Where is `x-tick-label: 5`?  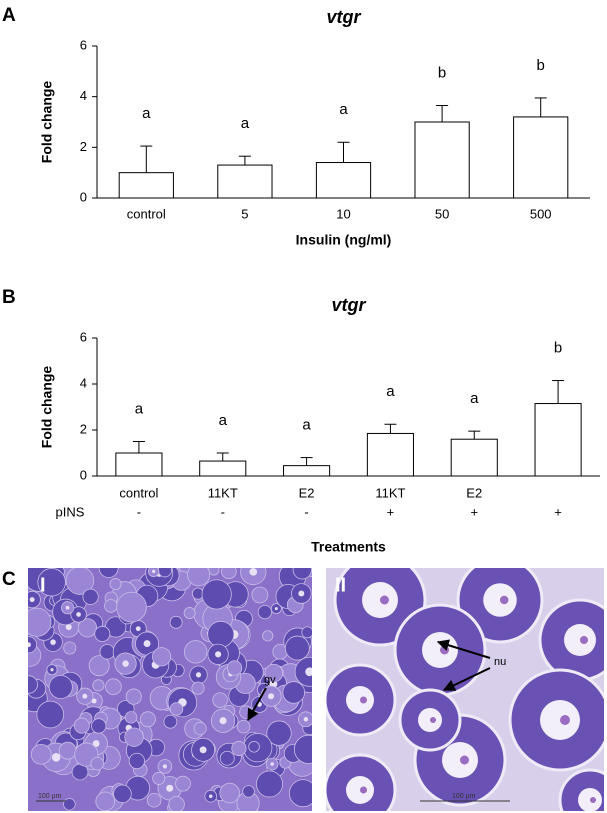
x-tick-label: 5 is located at coordinates (244, 213).